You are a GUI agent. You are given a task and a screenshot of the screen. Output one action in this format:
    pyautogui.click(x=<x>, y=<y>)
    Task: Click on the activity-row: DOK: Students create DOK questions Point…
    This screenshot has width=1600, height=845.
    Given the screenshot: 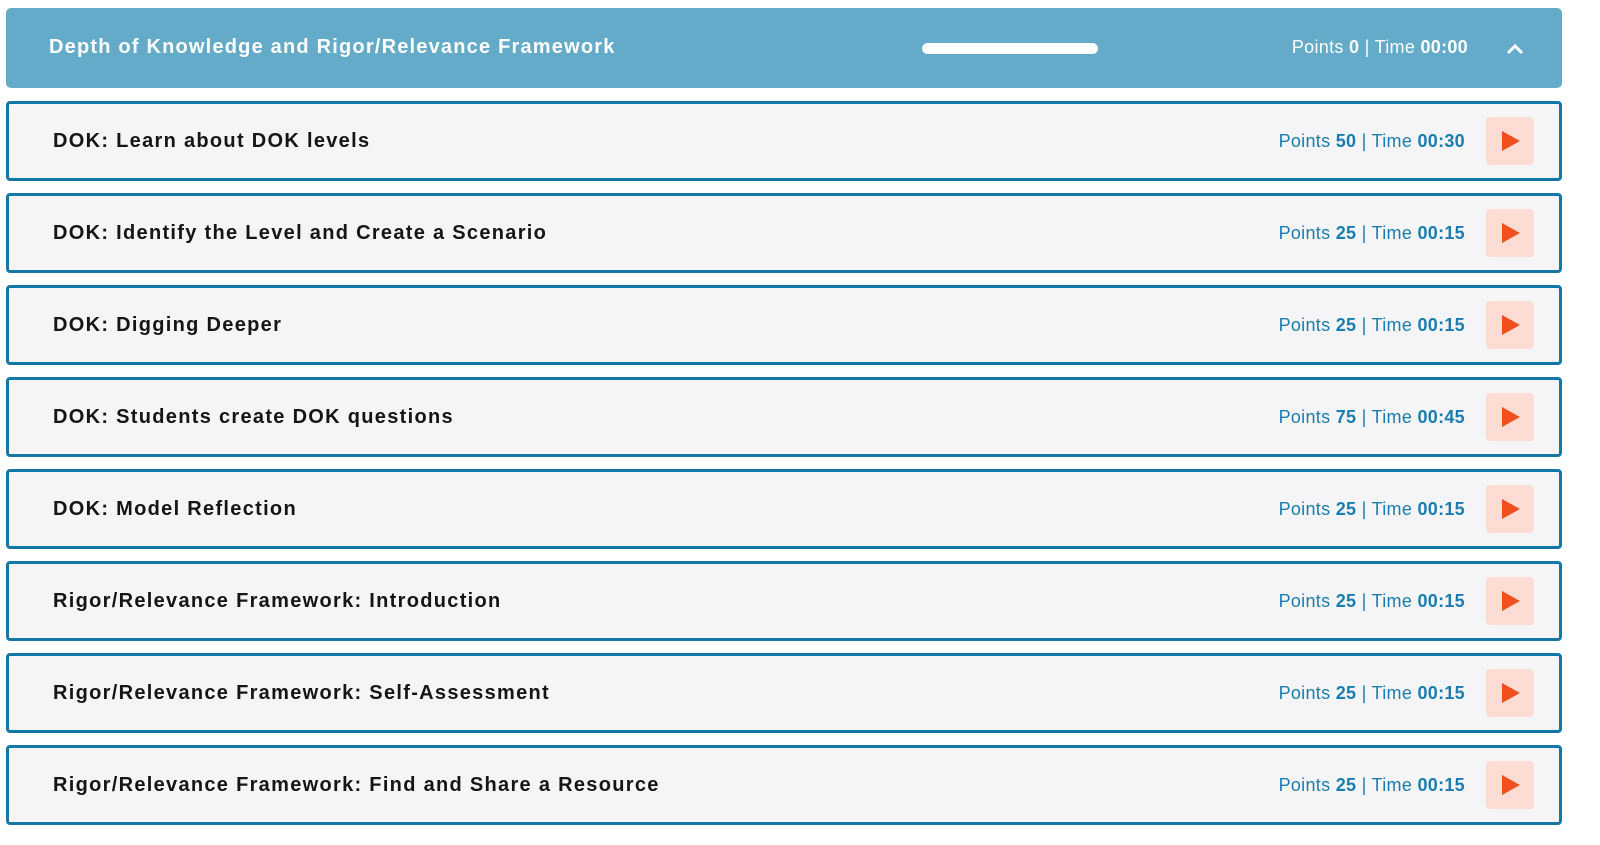 What is the action you would take?
    pyautogui.click(x=784, y=417)
    